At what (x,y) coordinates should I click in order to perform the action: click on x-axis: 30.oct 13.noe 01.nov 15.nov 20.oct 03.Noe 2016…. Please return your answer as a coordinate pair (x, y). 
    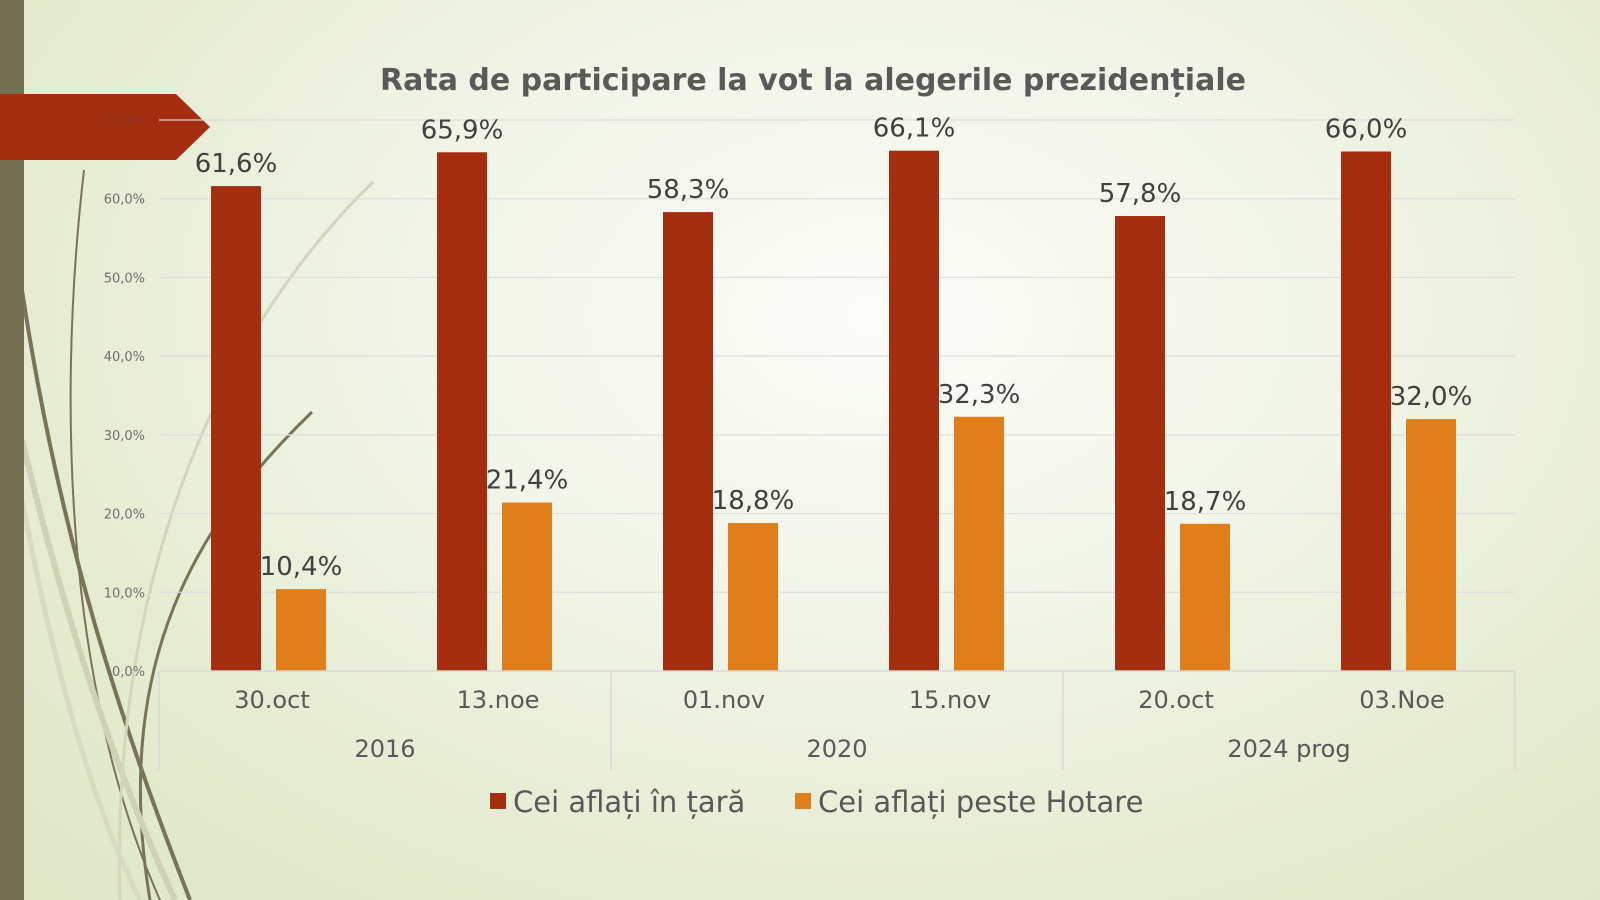
    Looking at the image, I should click on (837, 720).